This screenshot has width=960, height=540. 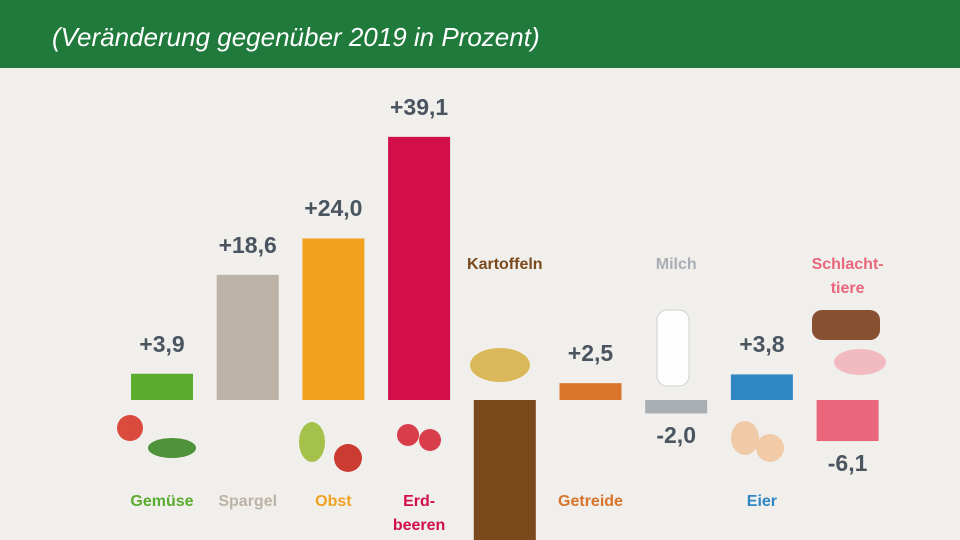 I want to click on category-label: Getreide, so click(x=590, y=501).